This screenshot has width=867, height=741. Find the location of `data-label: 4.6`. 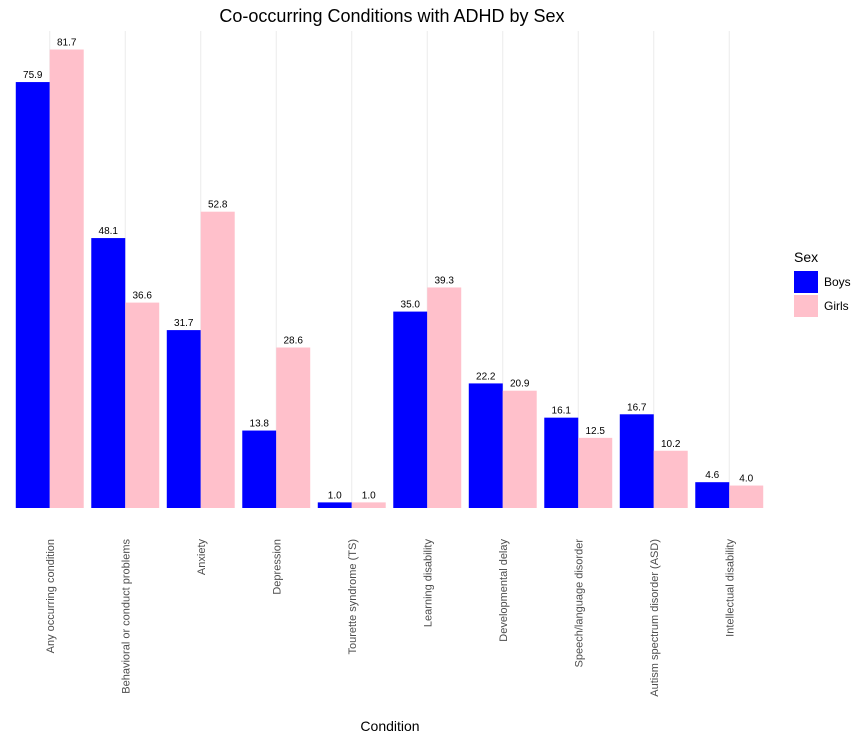

data-label: 4.6 is located at coordinates (712, 475).